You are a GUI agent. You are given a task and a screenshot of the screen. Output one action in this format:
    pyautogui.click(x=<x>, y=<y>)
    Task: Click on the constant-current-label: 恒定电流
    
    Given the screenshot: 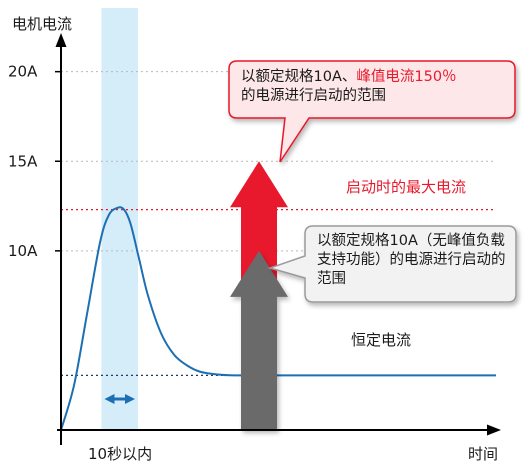 What is the action you would take?
    pyautogui.click(x=381, y=340)
    